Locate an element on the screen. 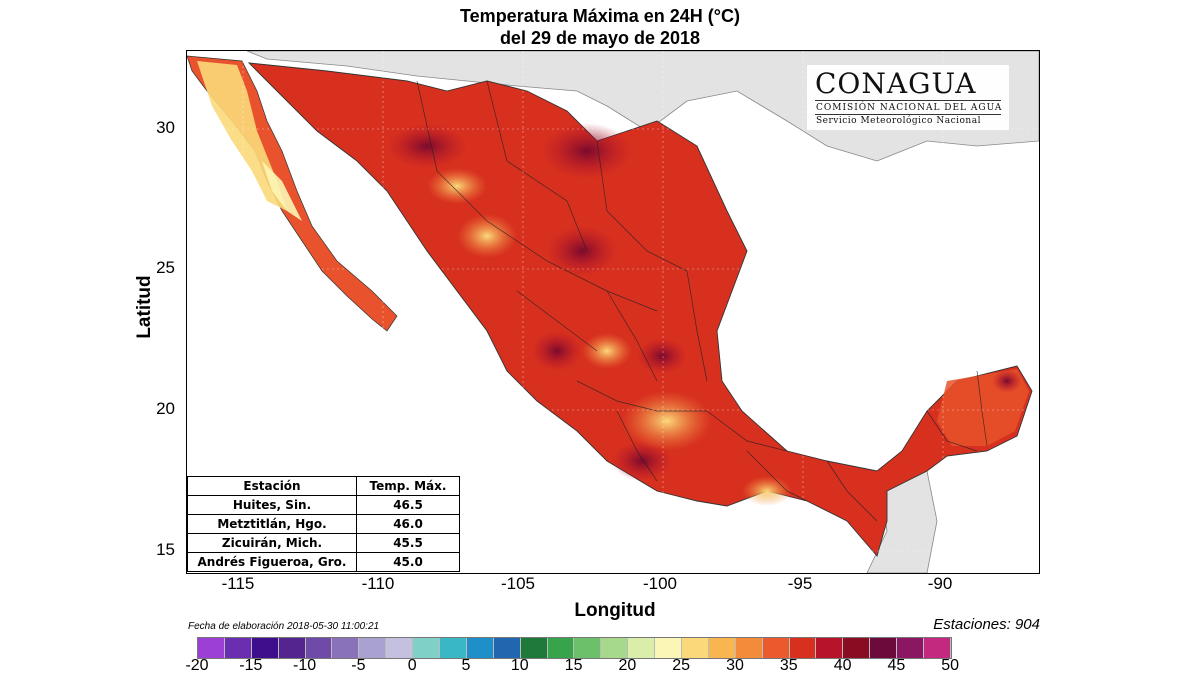  ytick-20: 20 is located at coordinates (165, 408).